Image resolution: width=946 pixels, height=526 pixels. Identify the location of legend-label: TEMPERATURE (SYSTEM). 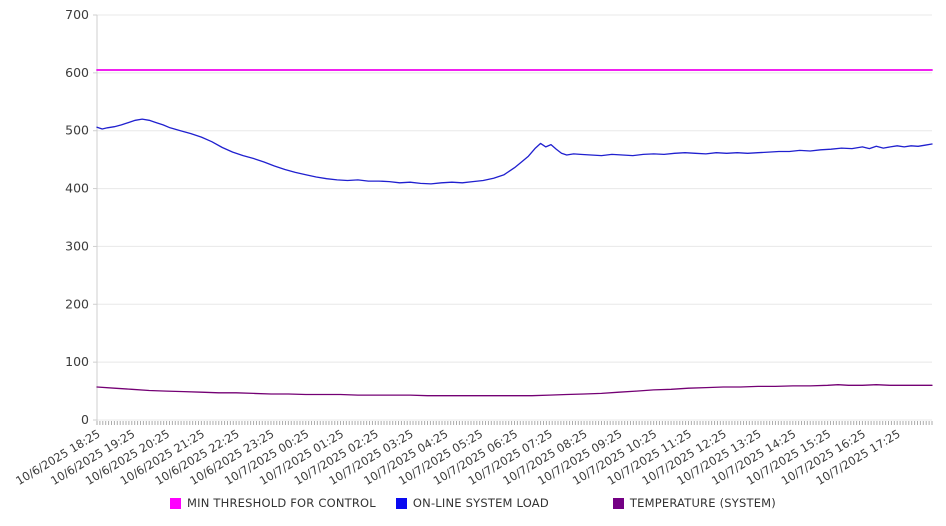
(702, 503).